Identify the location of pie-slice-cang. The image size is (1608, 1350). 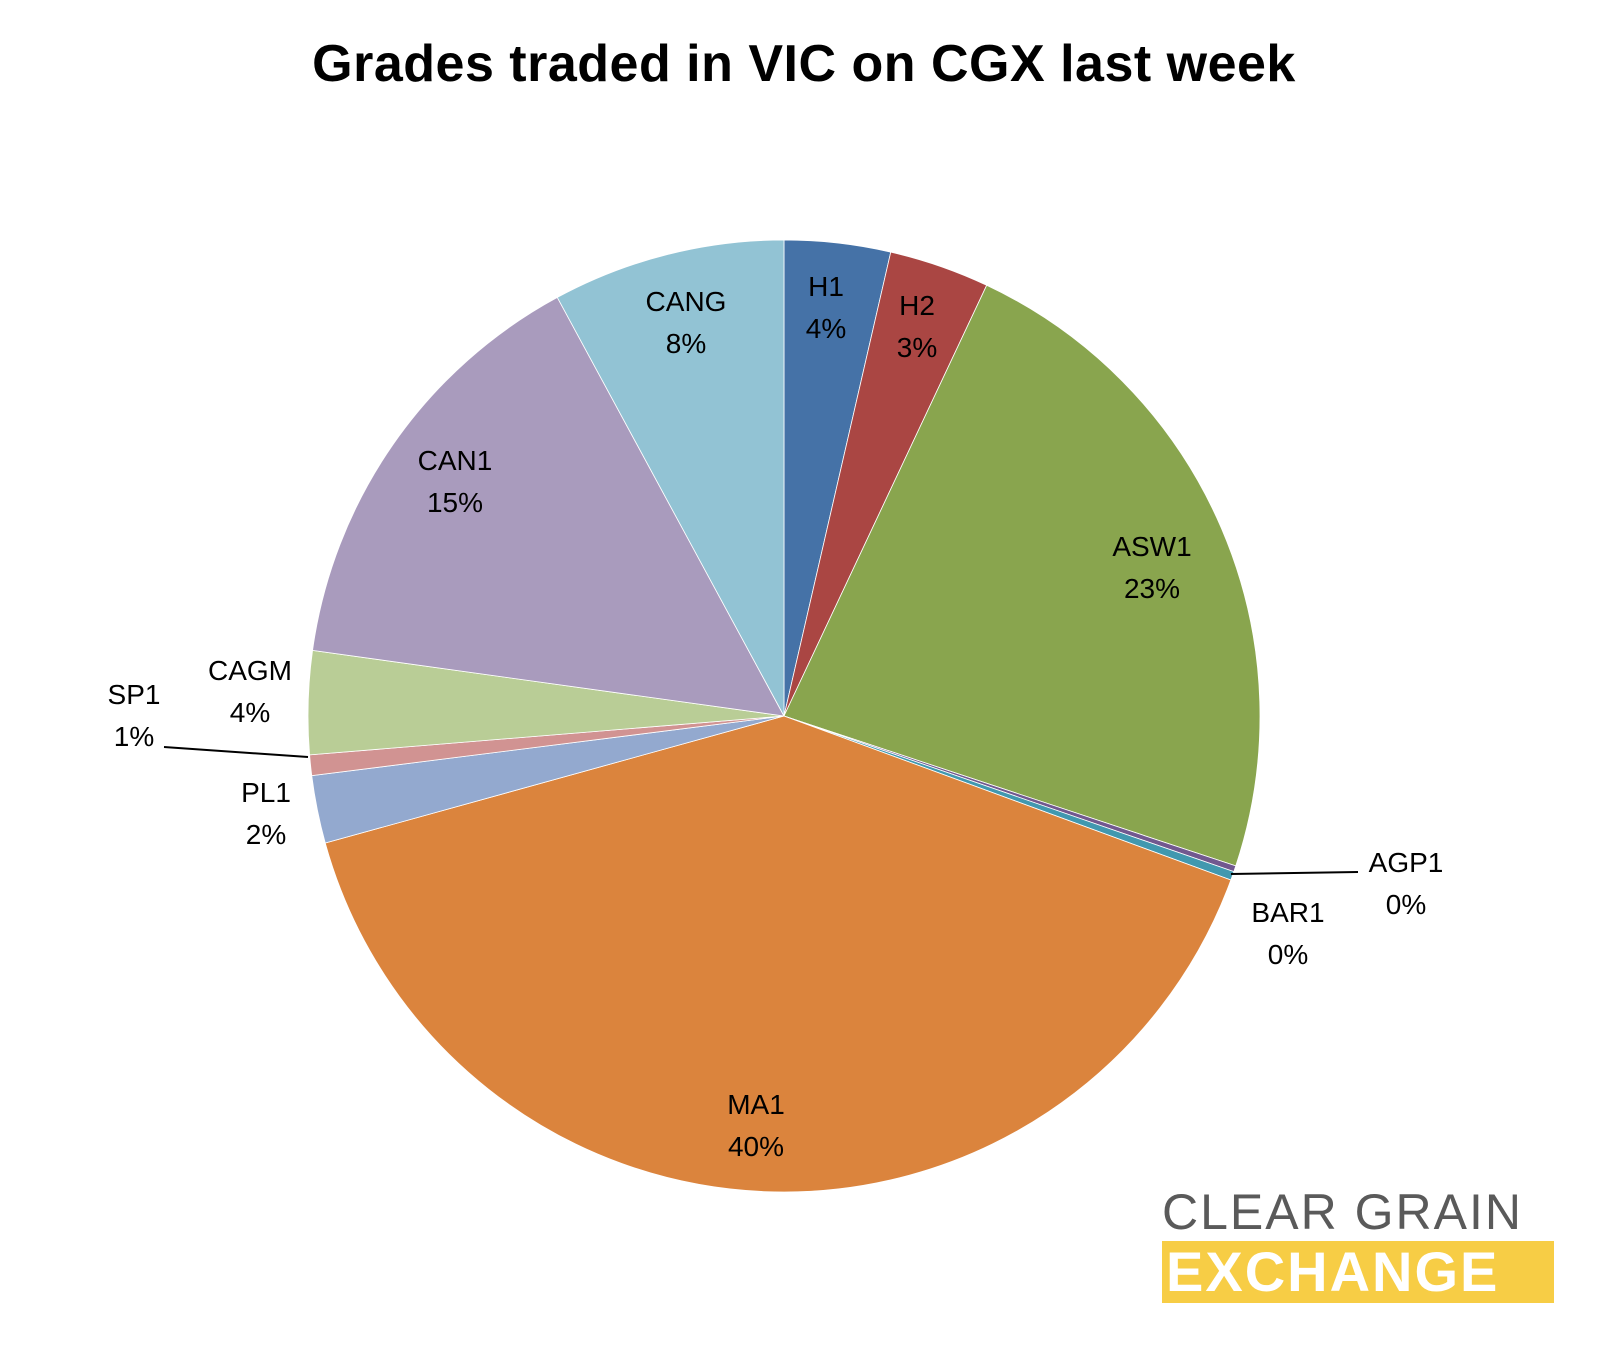
(670, 478).